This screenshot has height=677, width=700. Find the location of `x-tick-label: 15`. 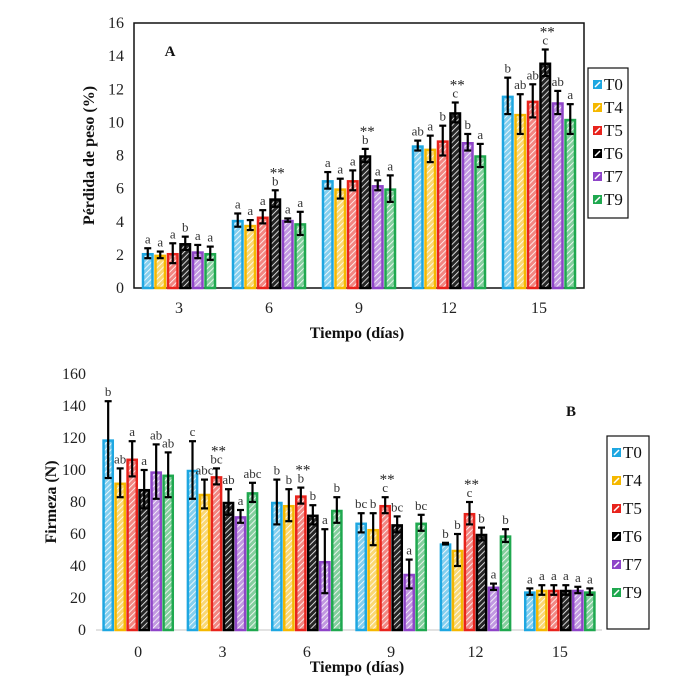

x-tick-label: 15 is located at coordinates (539, 308).